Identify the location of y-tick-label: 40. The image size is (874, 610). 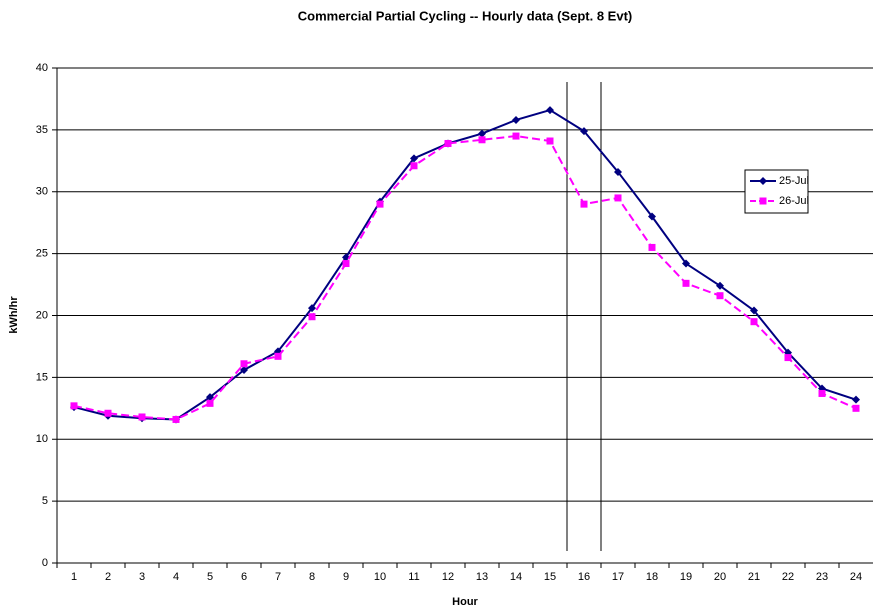
(42, 68).